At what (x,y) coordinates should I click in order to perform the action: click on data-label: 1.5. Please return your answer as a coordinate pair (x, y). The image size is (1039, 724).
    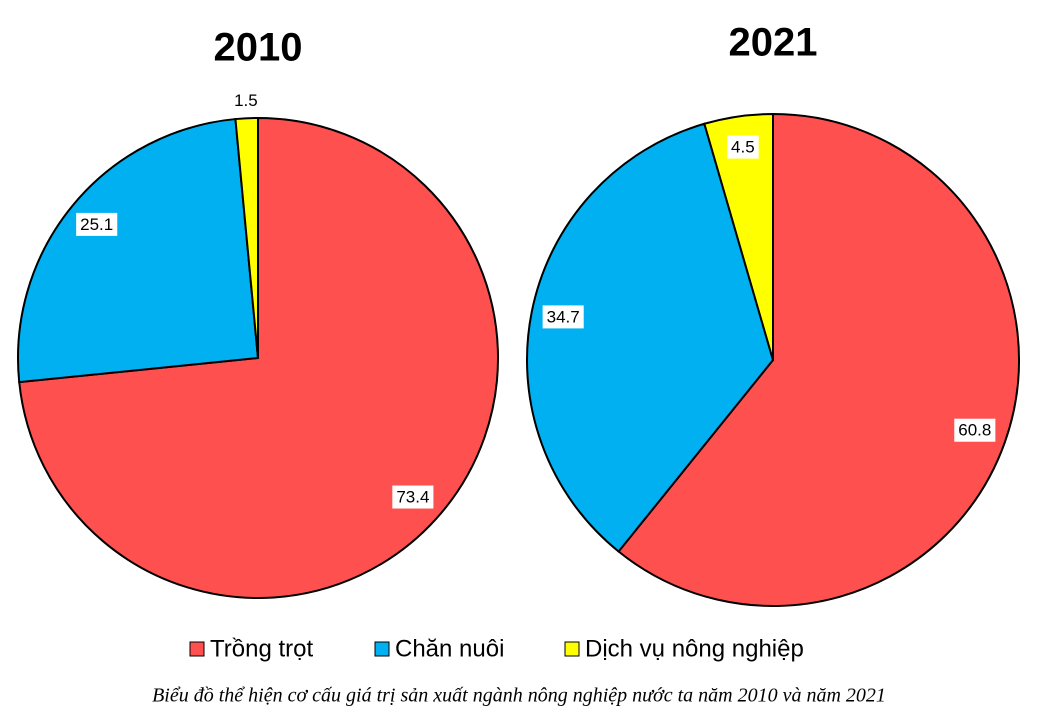
    Looking at the image, I should click on (246, 100).